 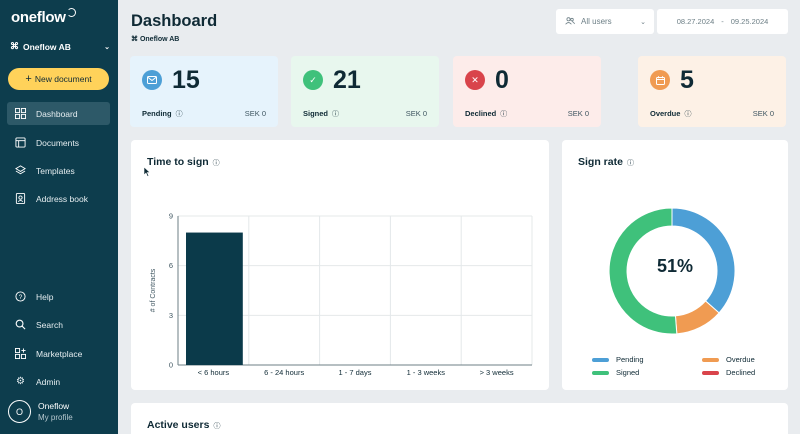 What do you see at coordinates (671, 113) in the screenshot?
I see `stat-label: Overdue ⓘ` at bounding box center [671, 113].